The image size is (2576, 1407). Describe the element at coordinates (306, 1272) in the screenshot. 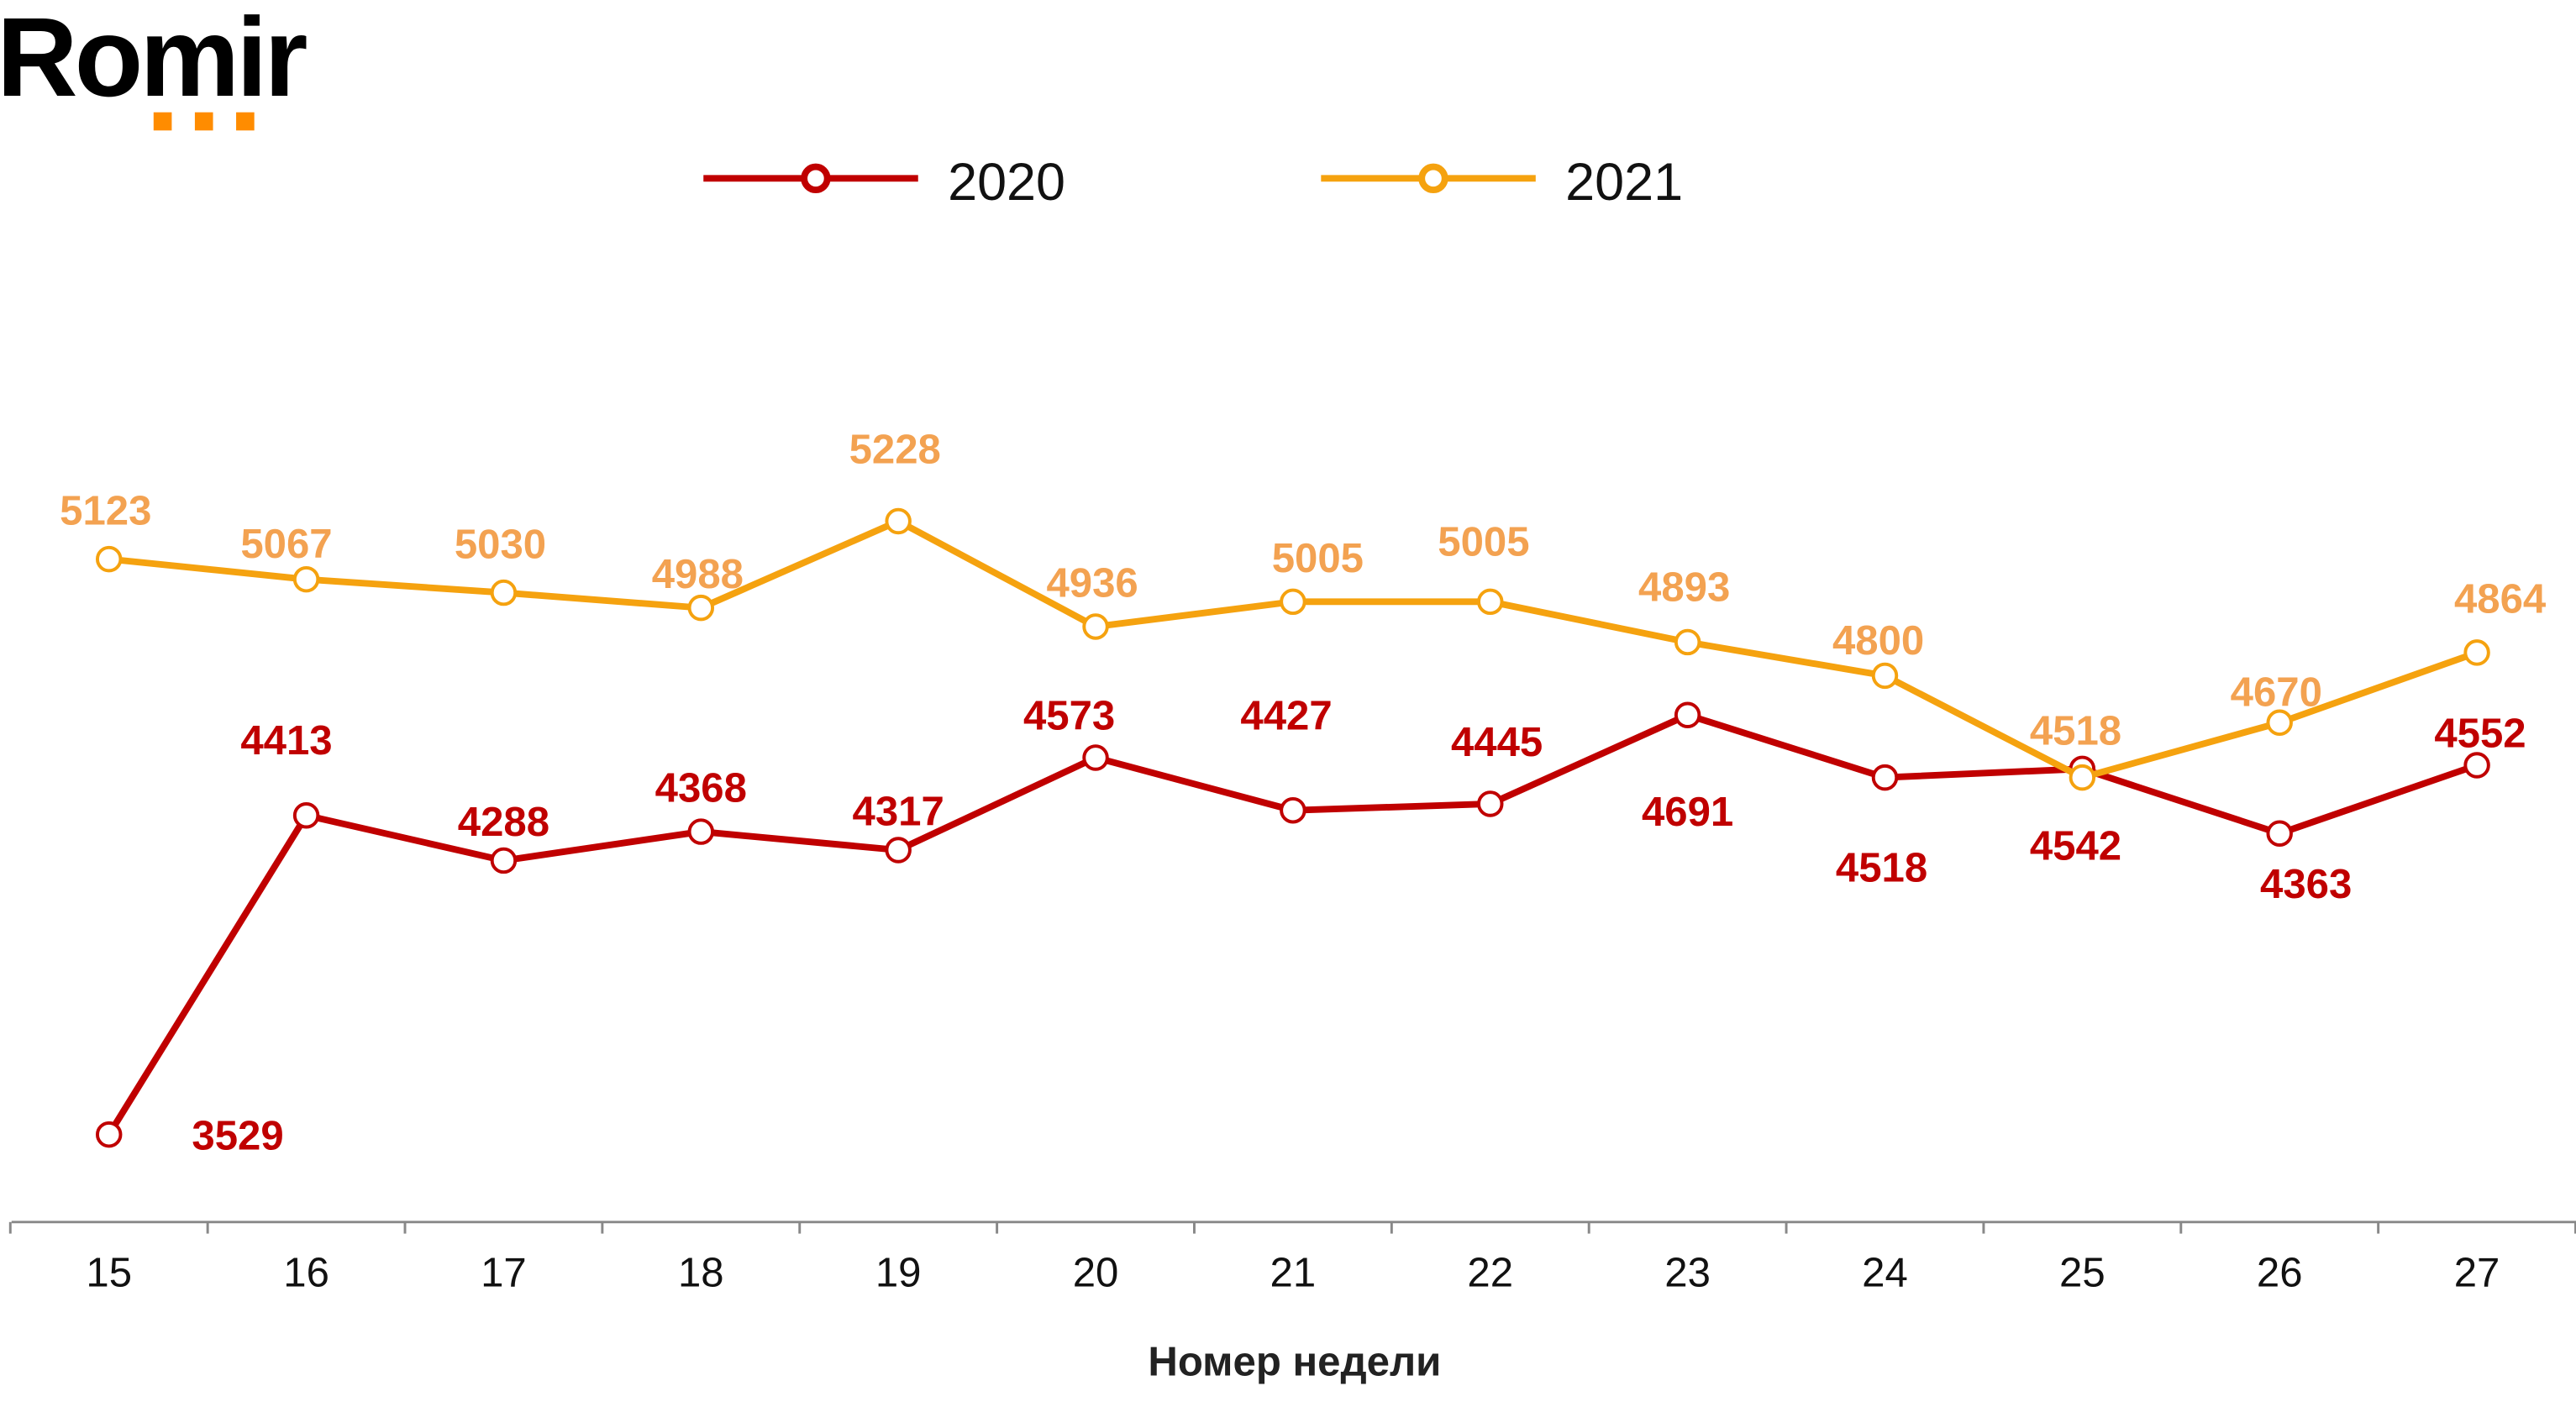

I see `x-tick-label: 16` at that location.